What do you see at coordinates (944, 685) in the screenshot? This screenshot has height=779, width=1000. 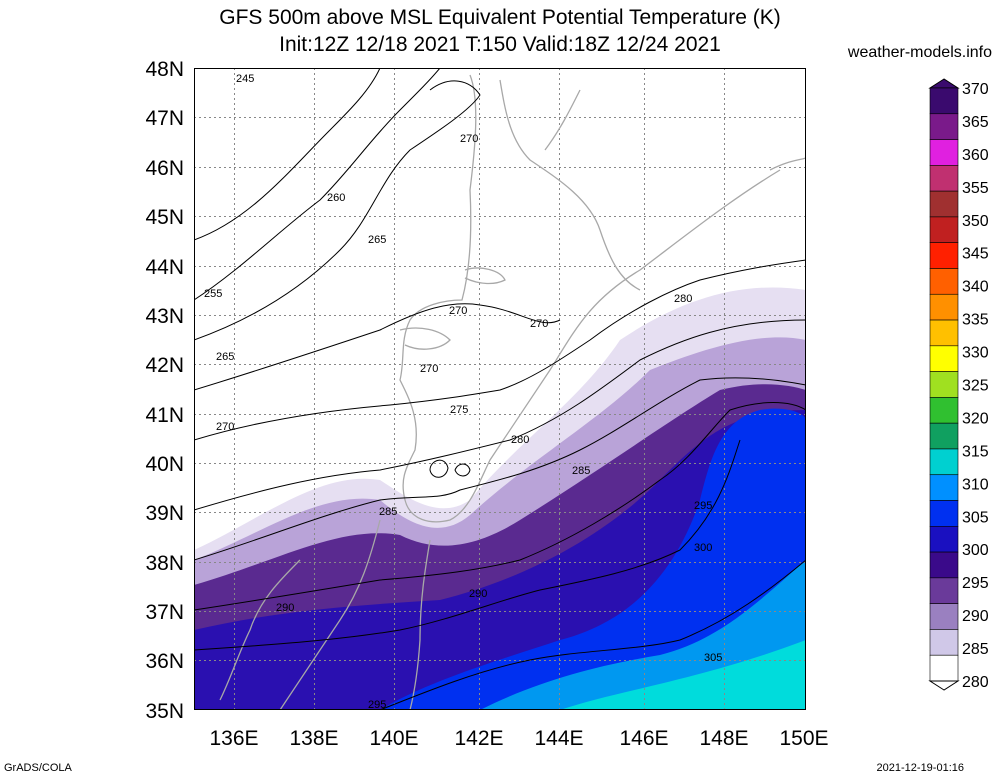 I see `colorbar-bottom-arrow` at bounding box center [944, 685].